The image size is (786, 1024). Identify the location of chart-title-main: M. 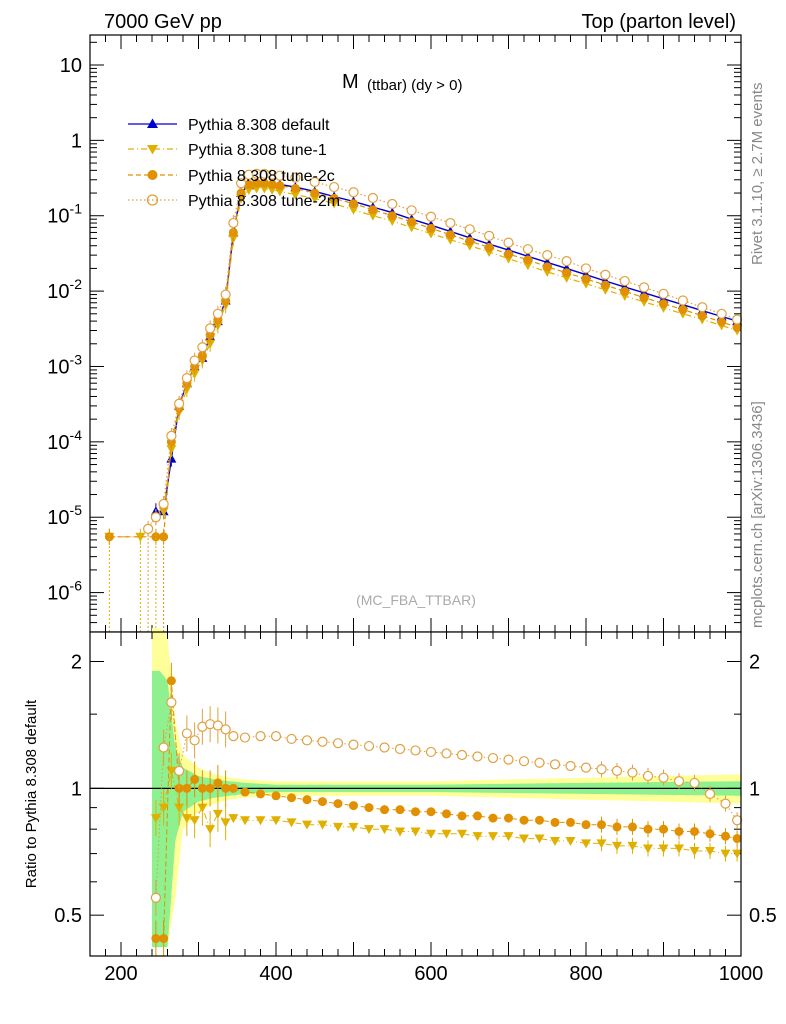
(350, 82).